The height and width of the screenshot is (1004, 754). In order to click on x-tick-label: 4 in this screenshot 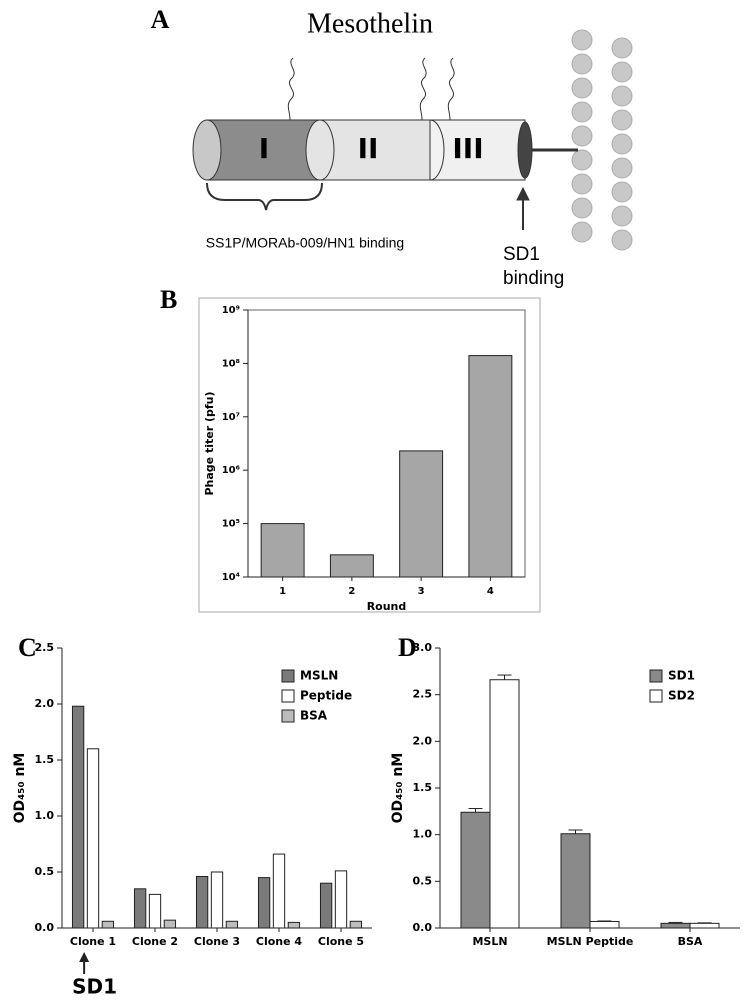, I will do `click(490, 591)`.